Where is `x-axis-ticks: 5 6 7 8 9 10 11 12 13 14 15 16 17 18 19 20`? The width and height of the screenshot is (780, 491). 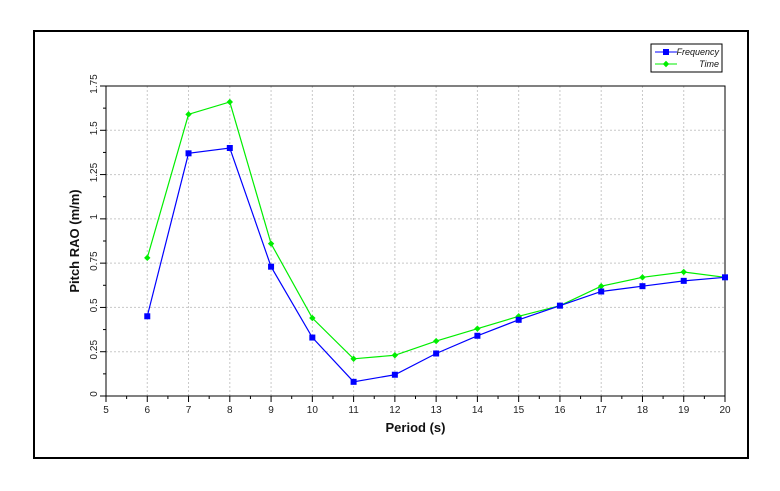 x-axis-ticks: 5 6 7 8 9 10 11 12 13 14 15 16 17 18 19 20 is located at coordinates (417, 406).